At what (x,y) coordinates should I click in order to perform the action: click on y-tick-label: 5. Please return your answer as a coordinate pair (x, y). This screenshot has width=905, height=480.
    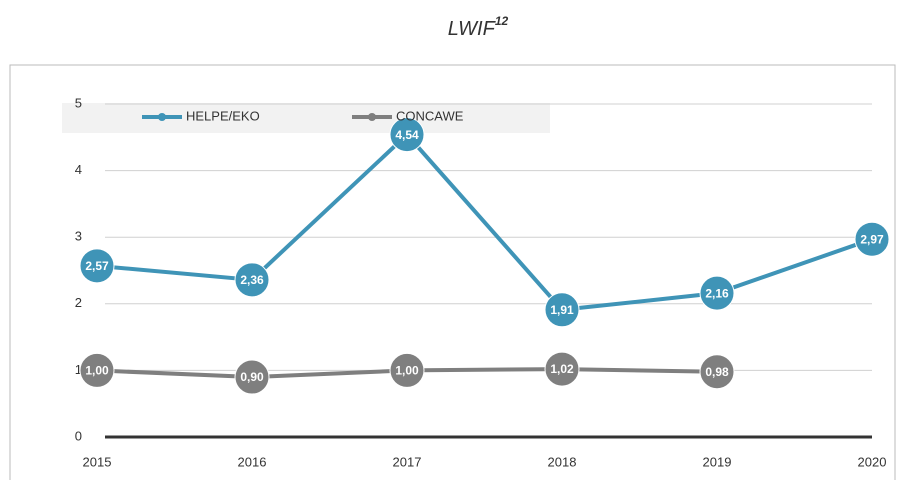
    Looking at the image, I should click on (78, 102).